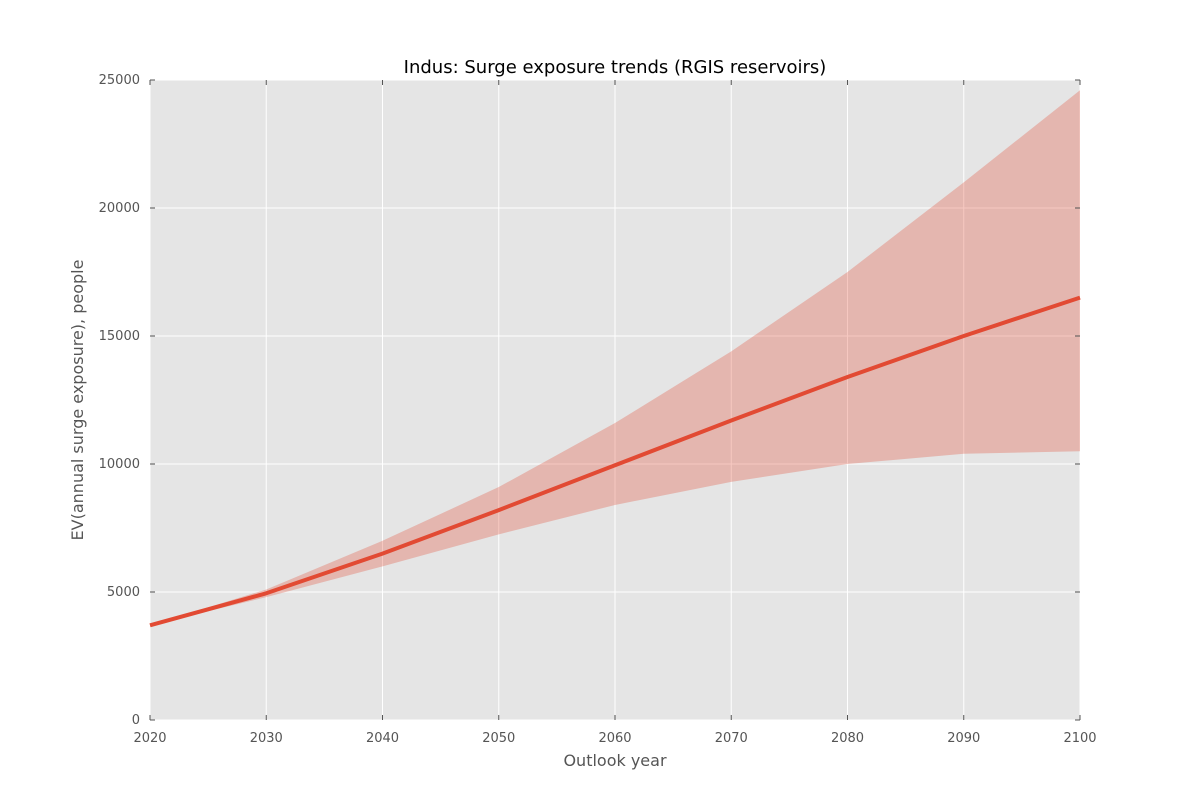  What do you see at coordinates (614, 738) in the screenshot?
I see `x-tick-label: 2060` at bounding box center [614, 738].